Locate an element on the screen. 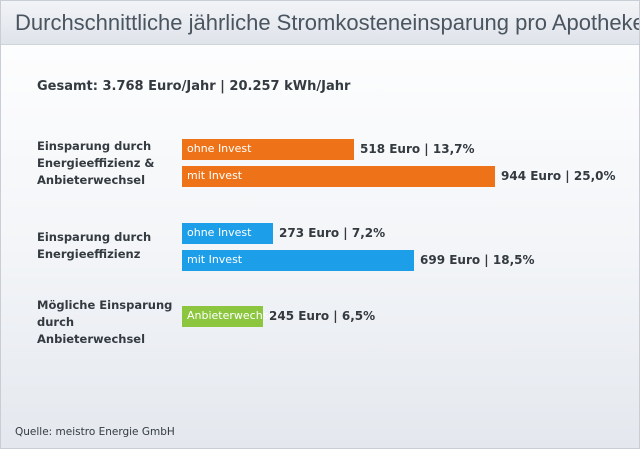  bar-0-1: mit Invest is located at coordinates (338, 176).